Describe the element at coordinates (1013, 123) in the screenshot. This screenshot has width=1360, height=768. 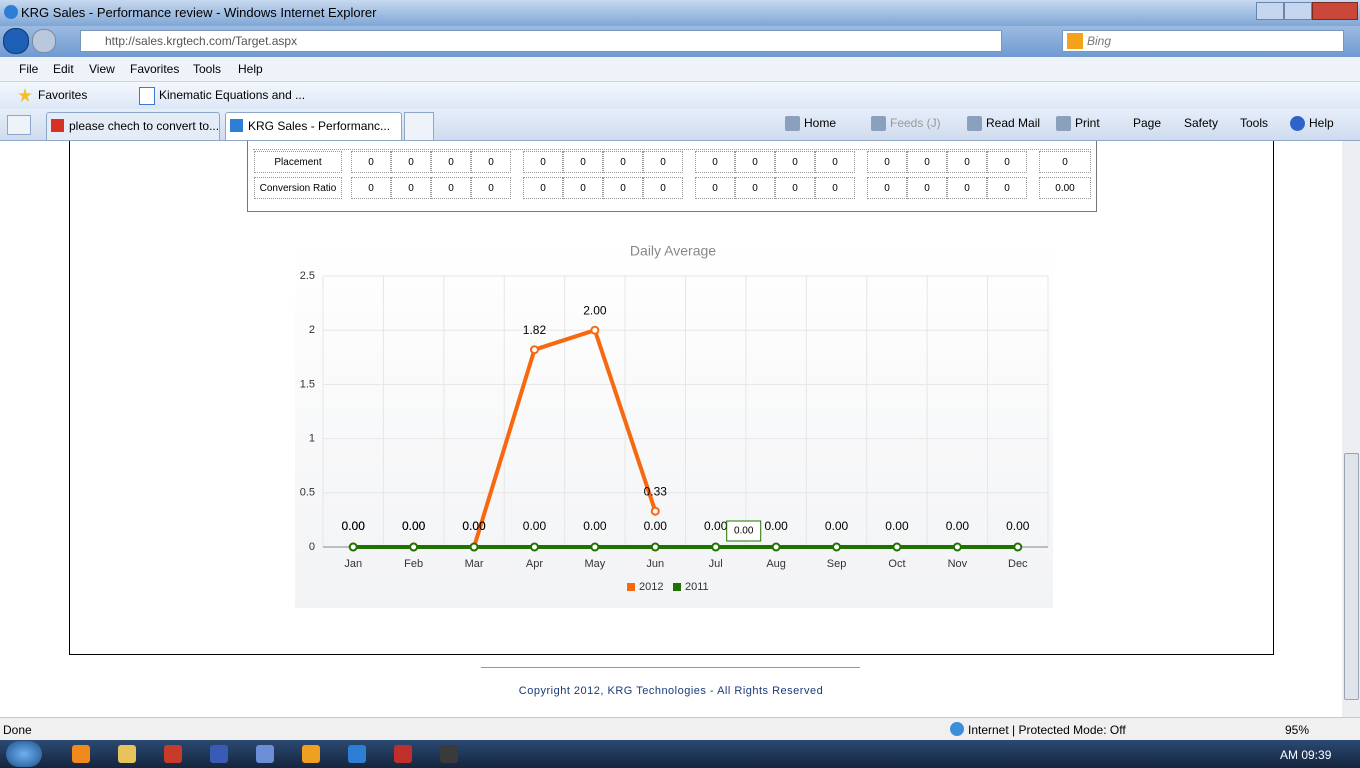
I see `command: Read Mail` at that location.